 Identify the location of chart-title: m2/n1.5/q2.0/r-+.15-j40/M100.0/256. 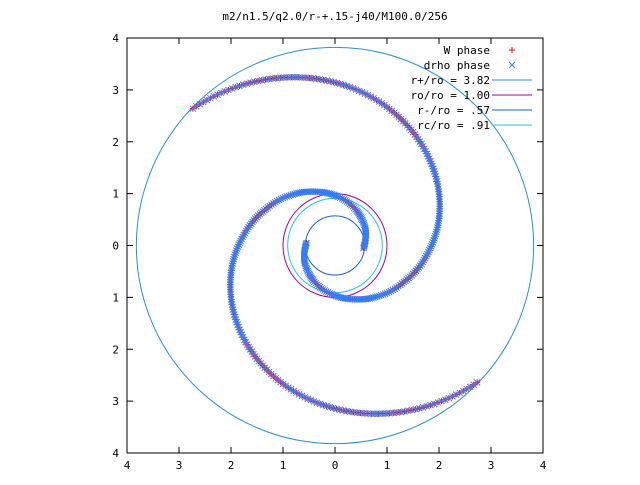
(334, 16).